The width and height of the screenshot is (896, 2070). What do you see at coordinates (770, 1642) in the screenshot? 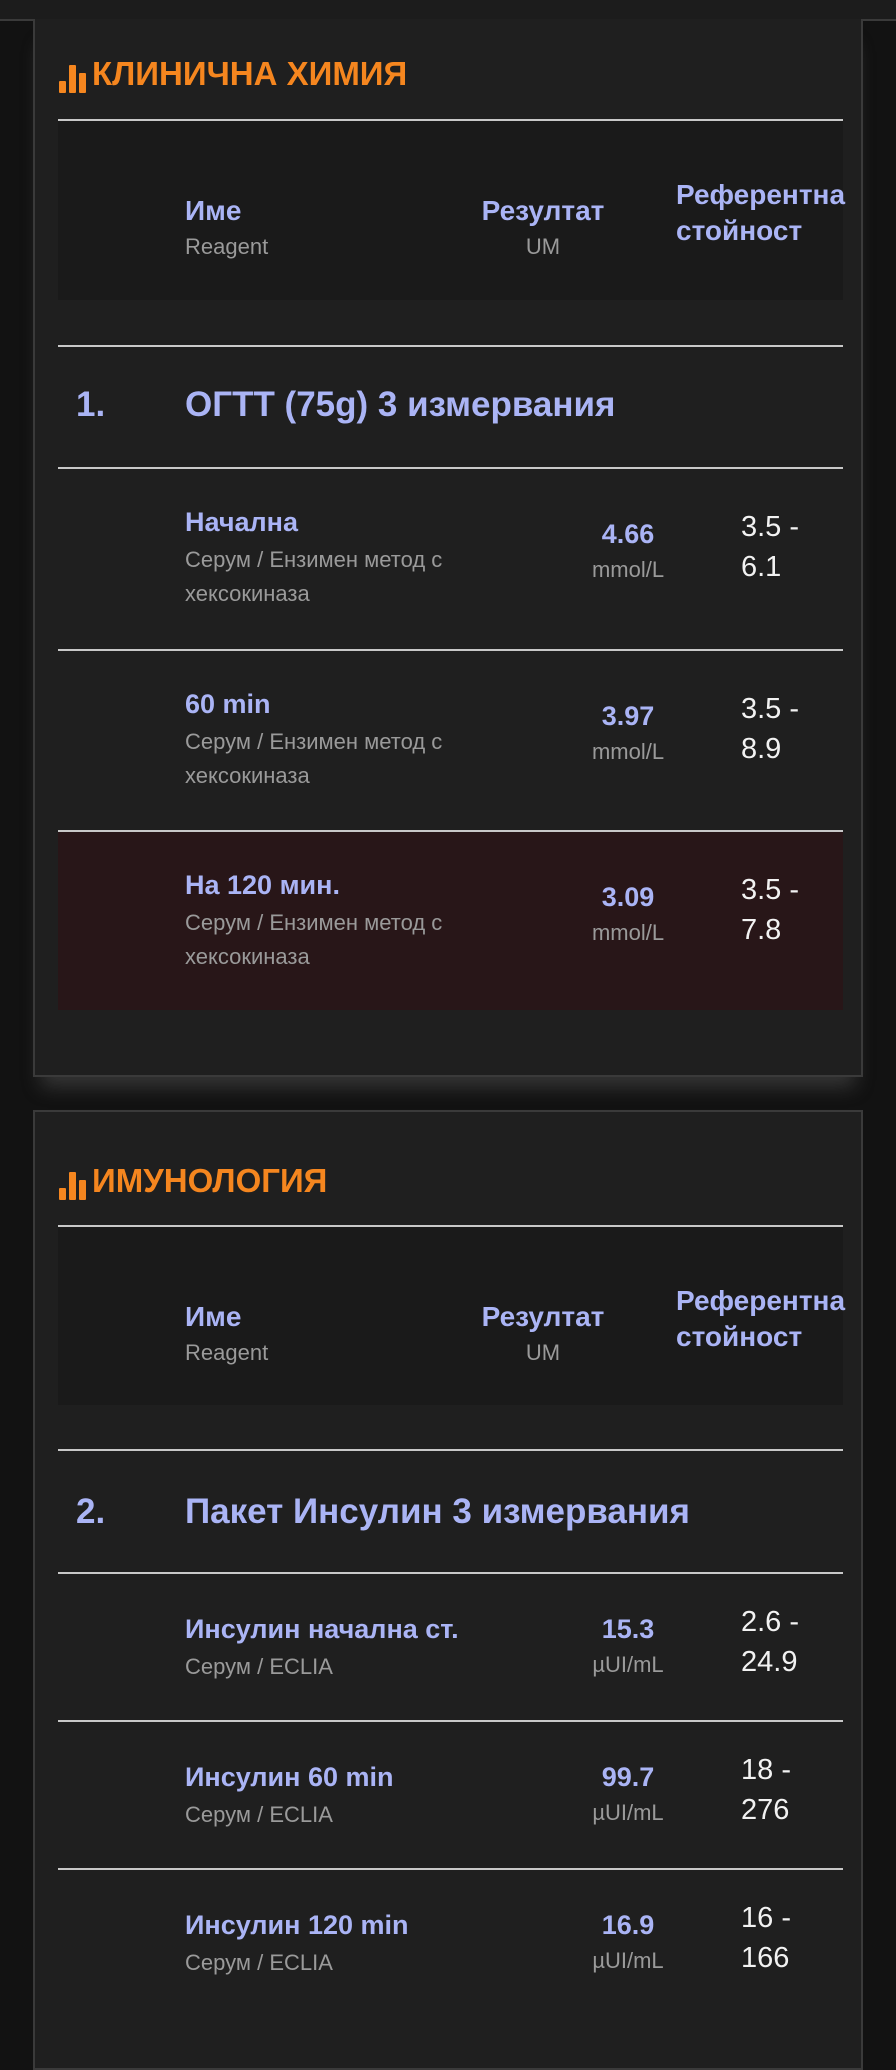
I see `reference-range: 2.6 - 24.9` at bounding box center [770, 1642].